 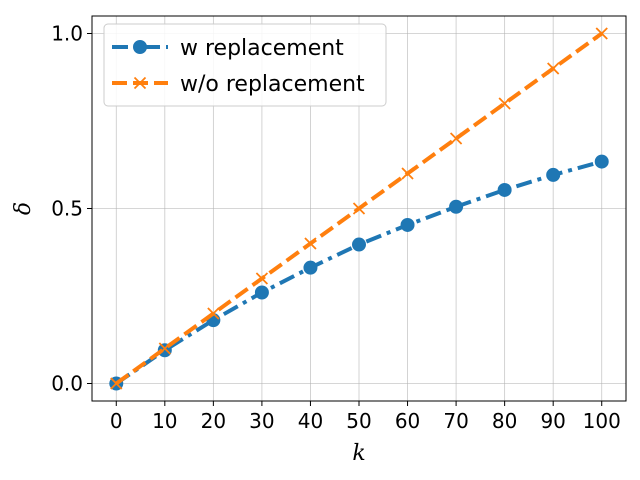 I want to click on x-axis-label: k, so click(x=358, y=453).